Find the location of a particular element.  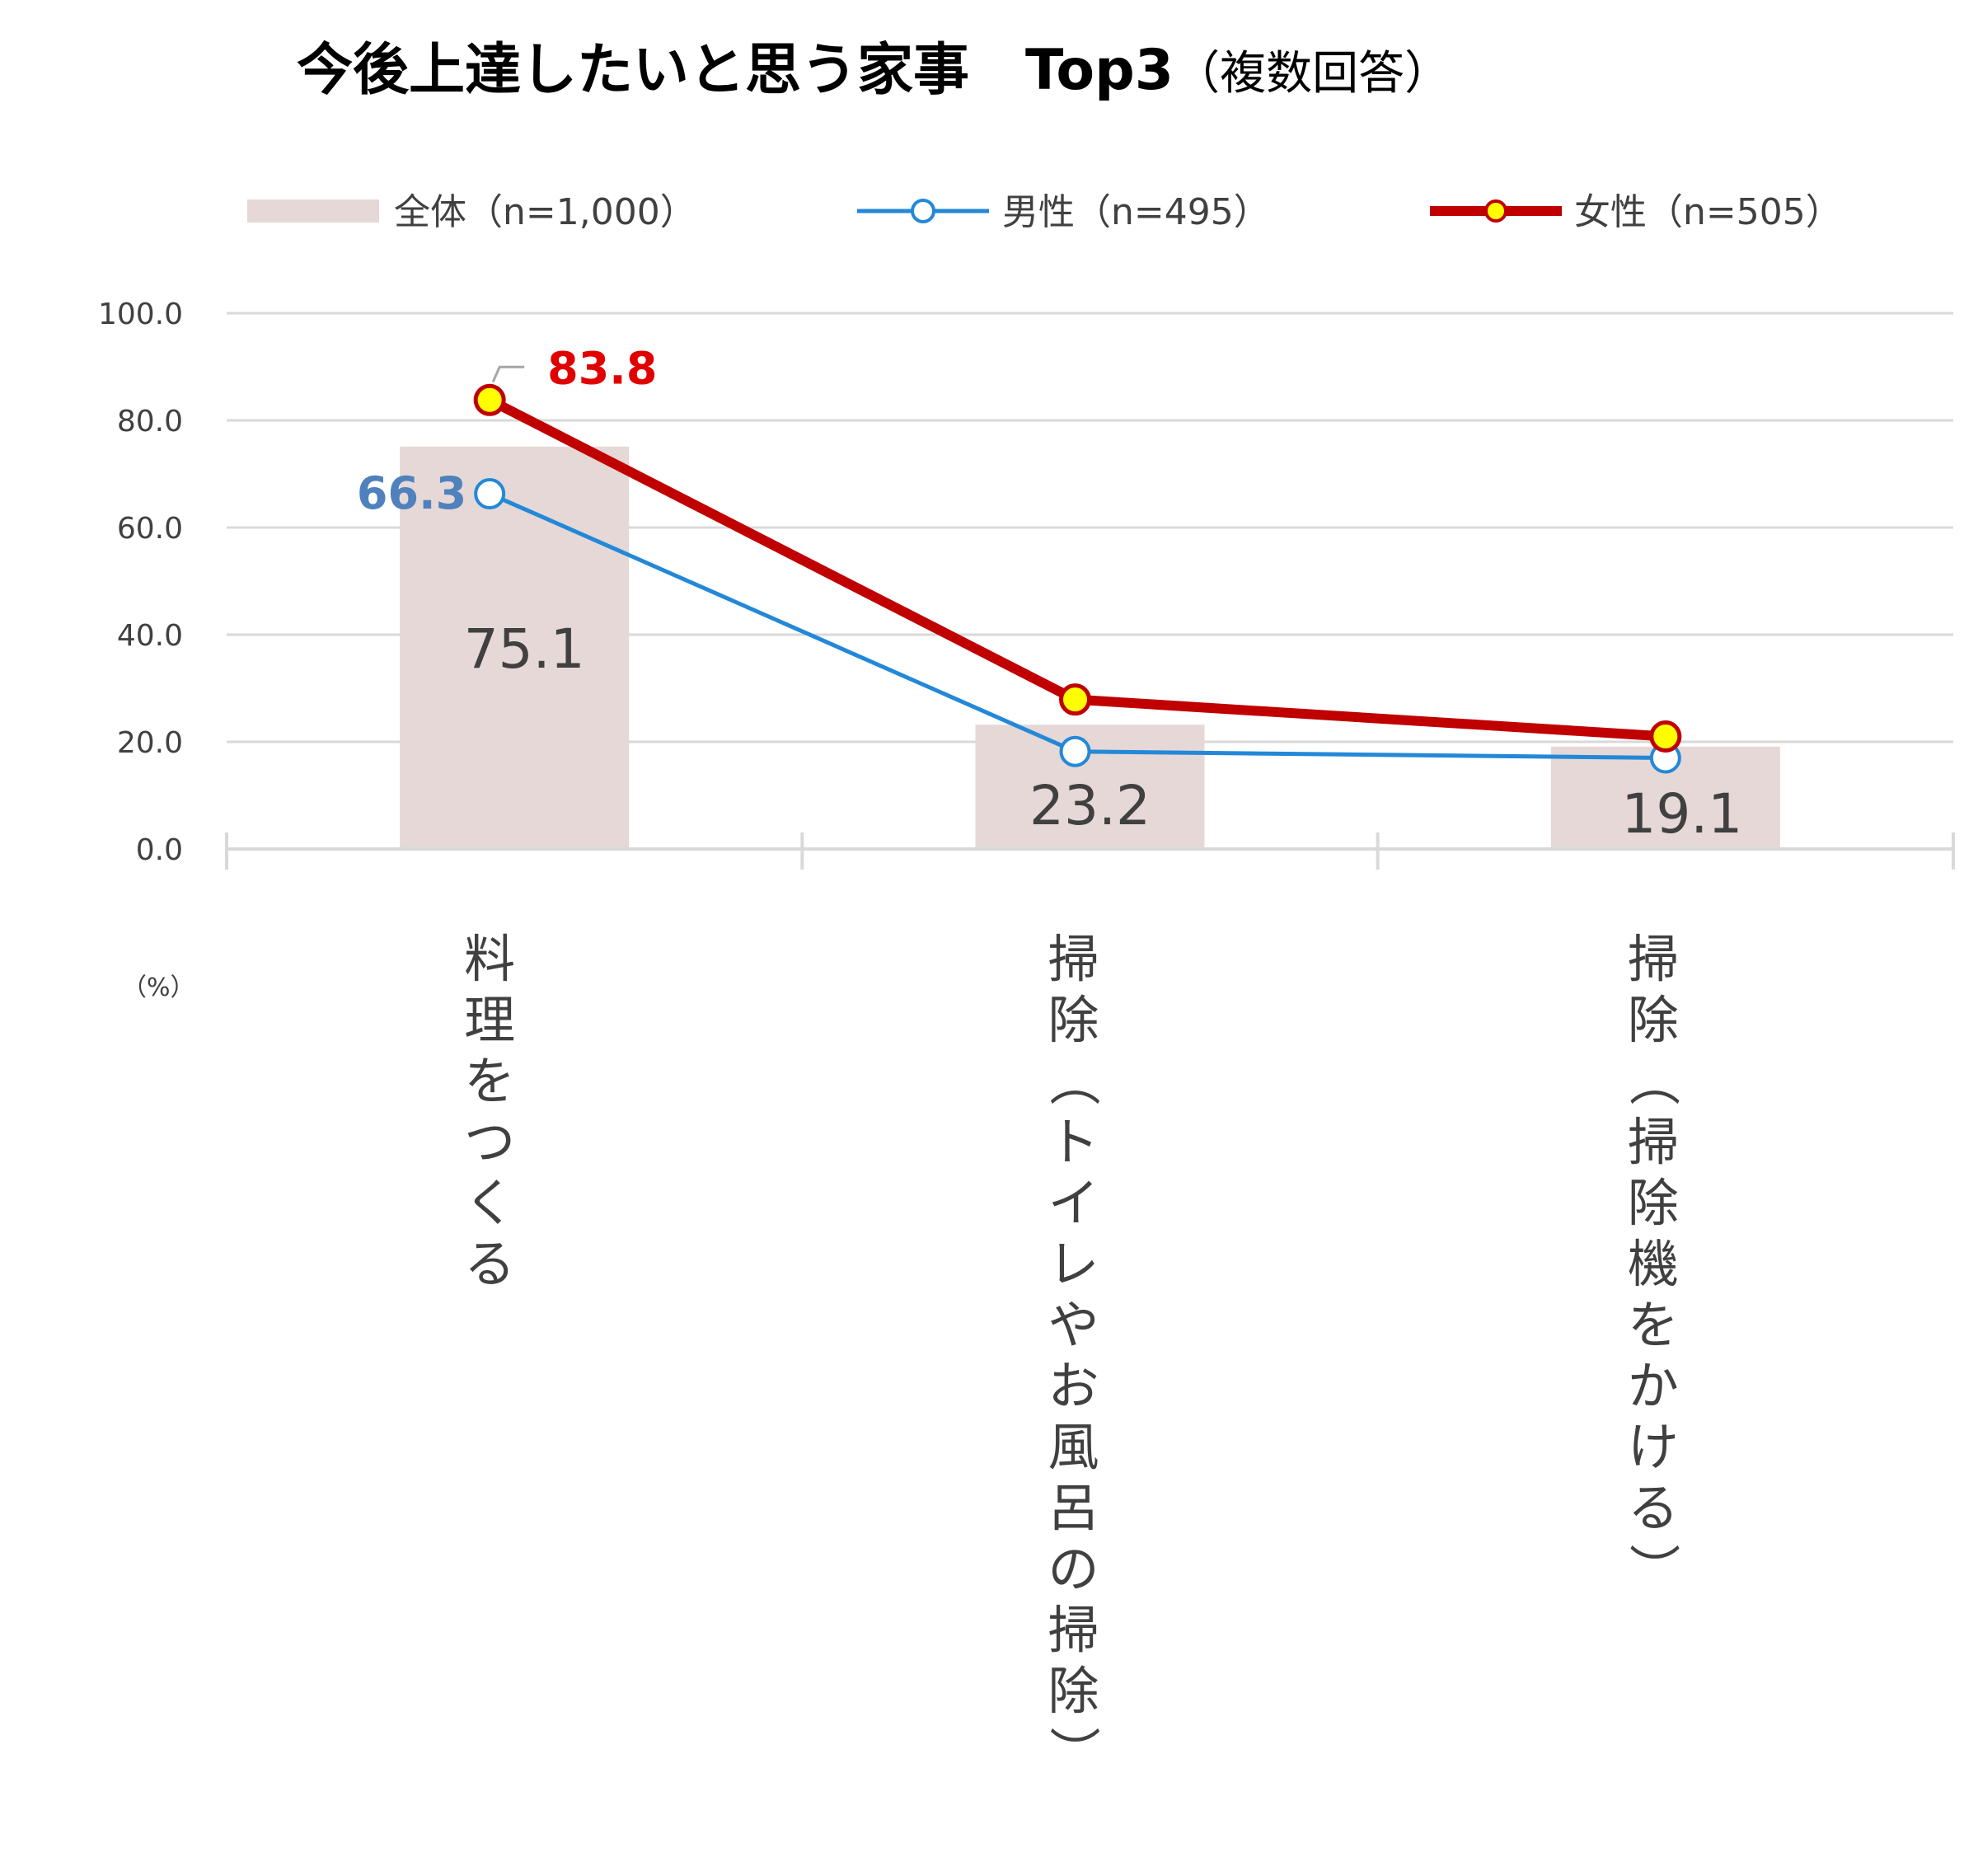

lines is located at coordinates (1077, 579).